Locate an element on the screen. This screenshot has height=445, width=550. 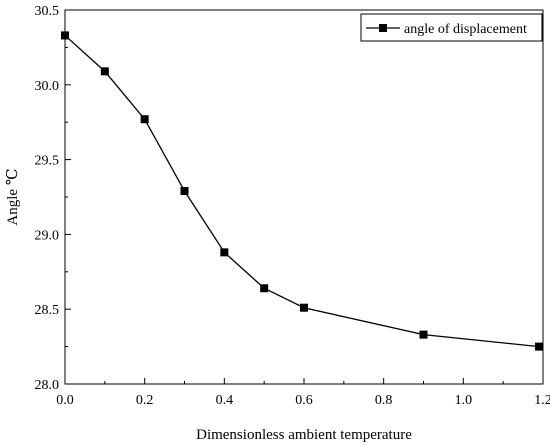
y-tick-label: 30.0 is located at coordinates (47, 86).